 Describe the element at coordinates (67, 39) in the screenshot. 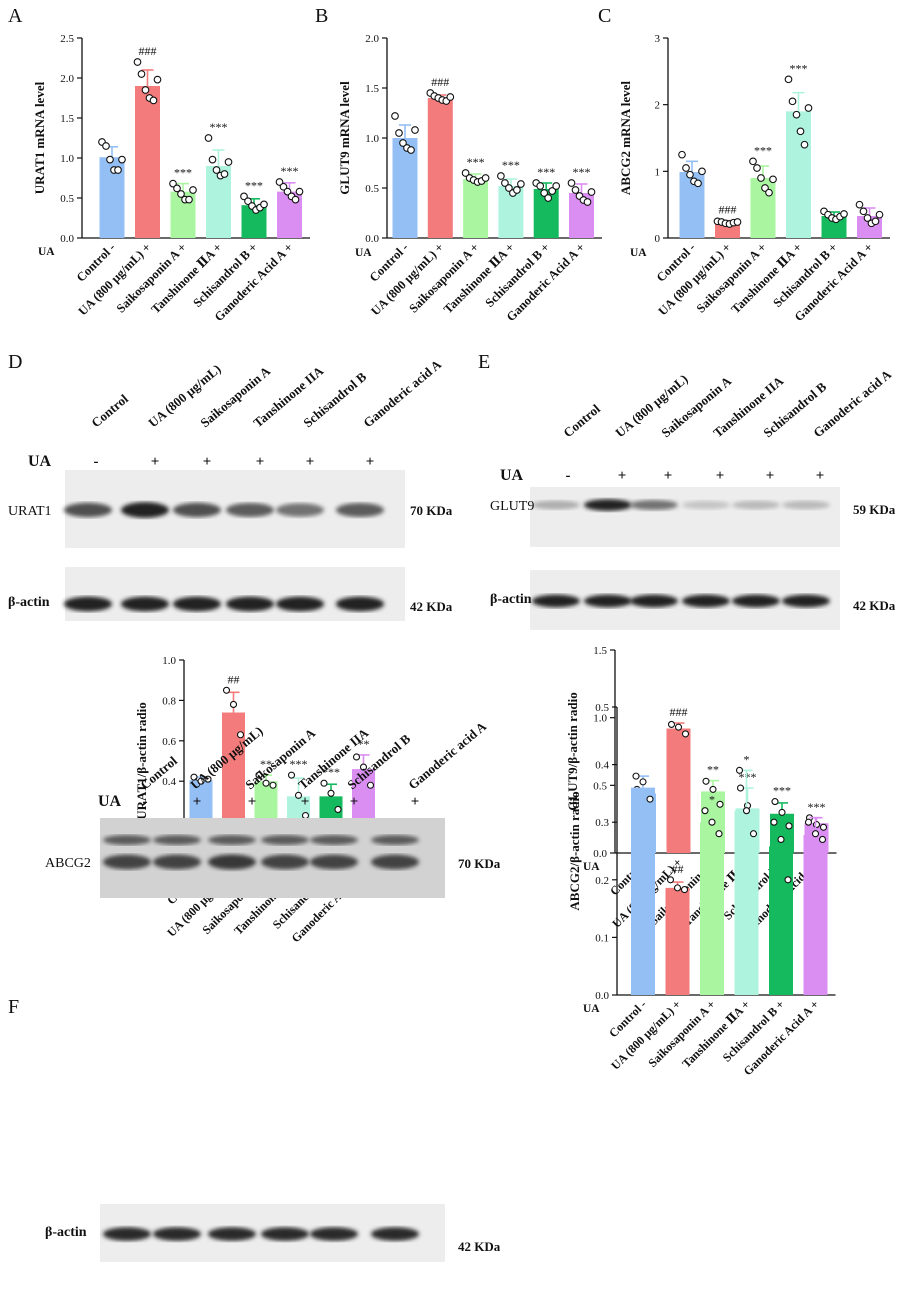

I see `y-tick-label: 2.5` at that location.